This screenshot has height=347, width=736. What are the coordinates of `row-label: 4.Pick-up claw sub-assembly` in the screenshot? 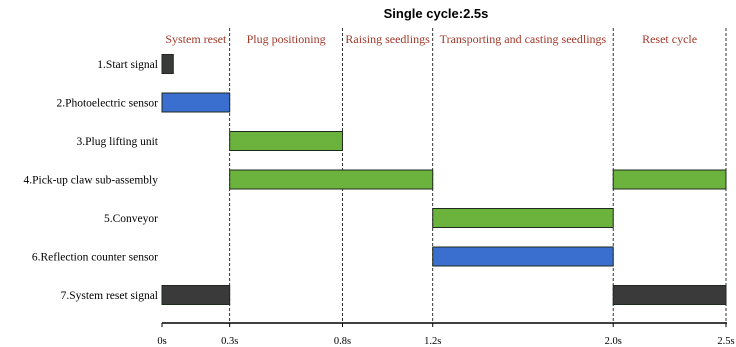 It's located at (91, 181).